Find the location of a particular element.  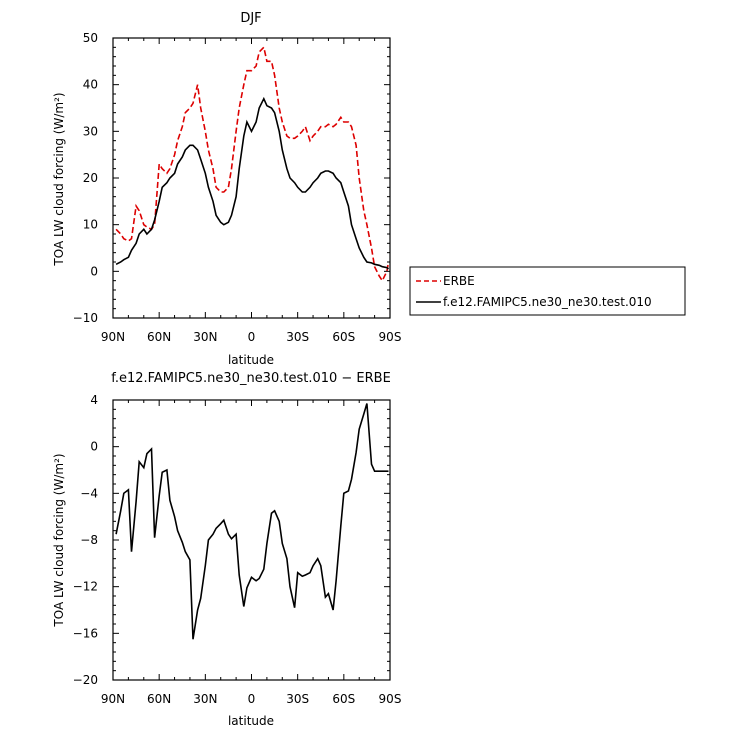

top-panel-title: DJF is located at coordinates (250, 18).